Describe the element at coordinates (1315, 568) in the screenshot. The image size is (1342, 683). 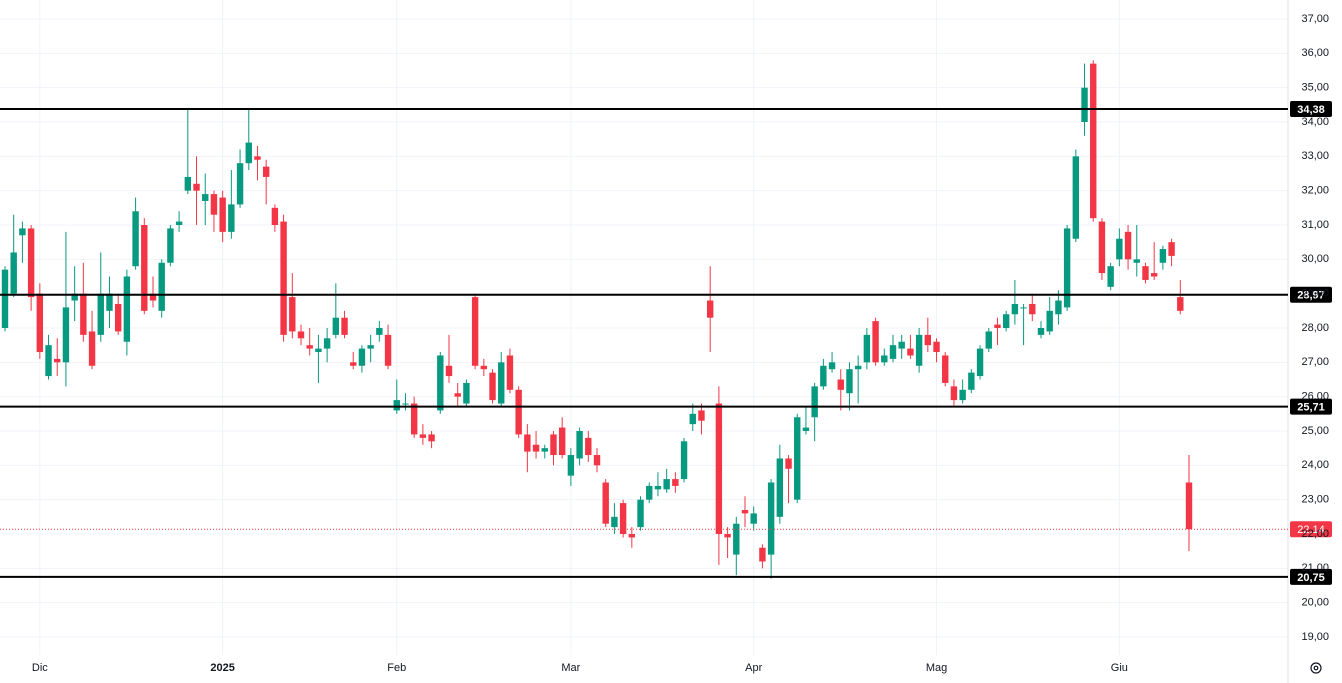
I see `y-tick-label: 21,00` at that location.